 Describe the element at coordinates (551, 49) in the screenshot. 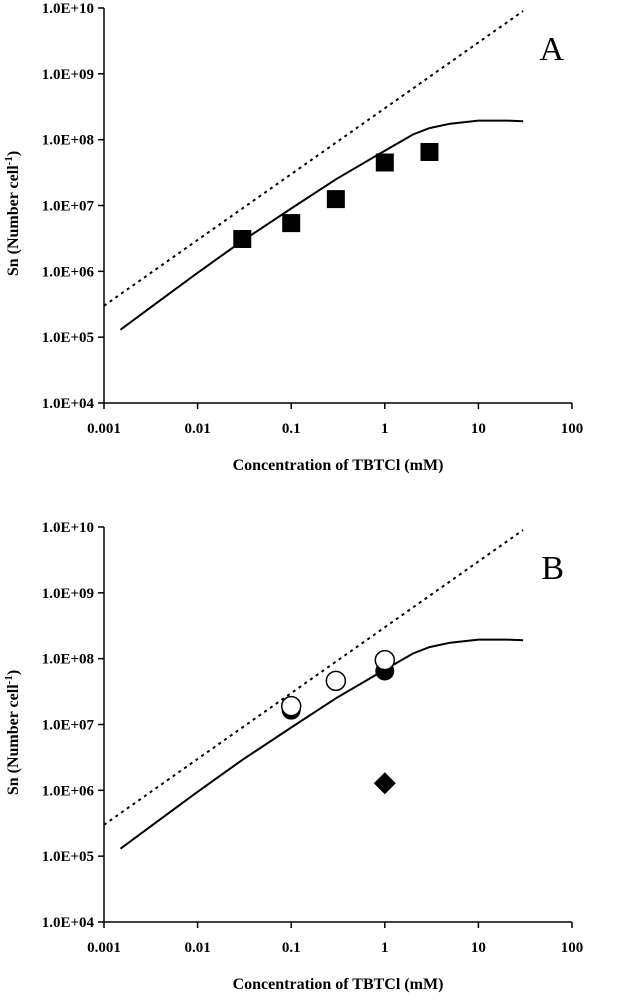

I see `panel-label: A` at that location.